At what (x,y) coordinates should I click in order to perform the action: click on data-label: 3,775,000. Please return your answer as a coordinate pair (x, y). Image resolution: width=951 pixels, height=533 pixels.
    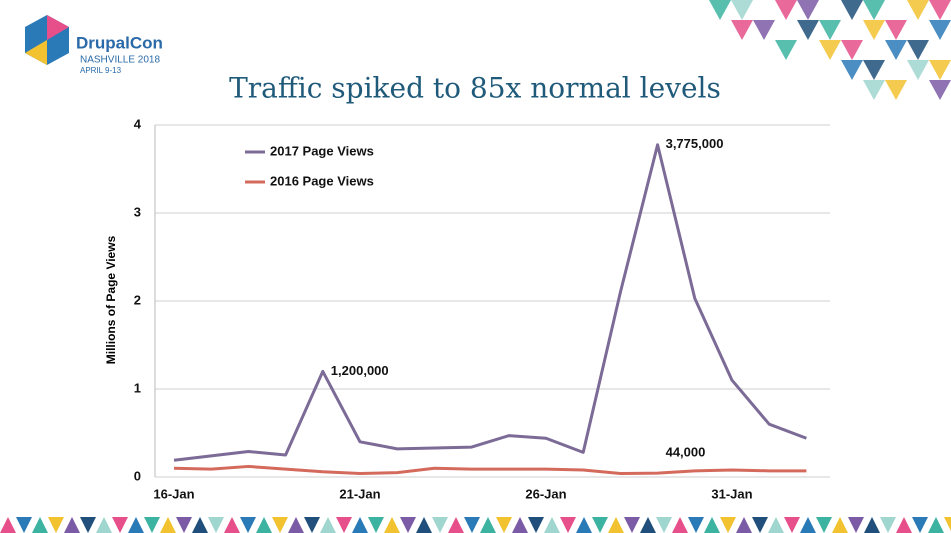
    Looking at the image, I should click on (695, 143).